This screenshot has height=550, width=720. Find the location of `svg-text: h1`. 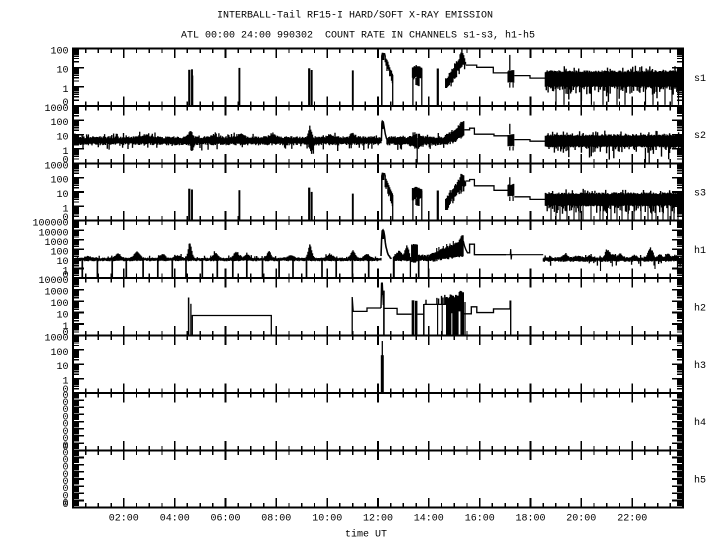

svg-text: h1 is located at coordinates (700, 251).